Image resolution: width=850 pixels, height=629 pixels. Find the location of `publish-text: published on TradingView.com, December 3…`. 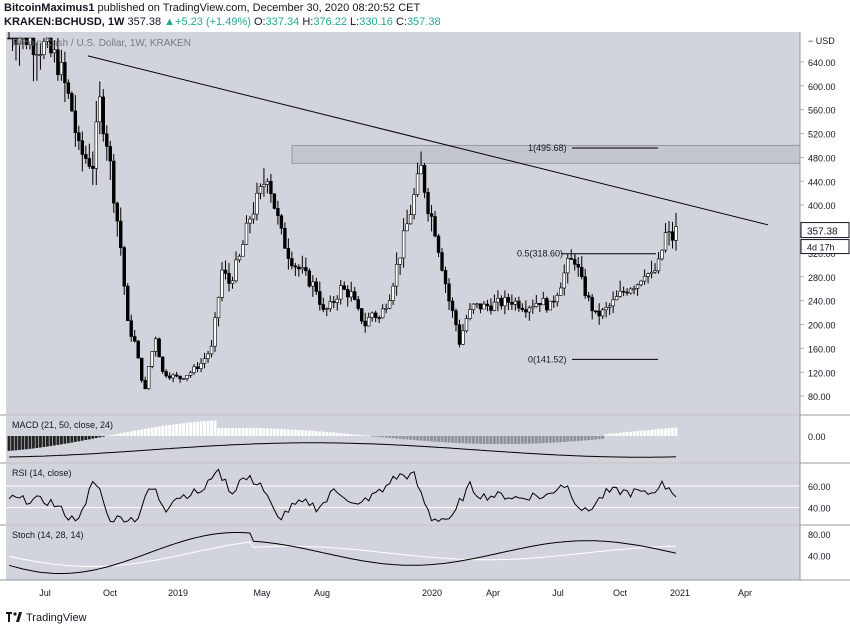

publish-text: published on TradingView.com, December 3… is located at coordinates (259, 8).